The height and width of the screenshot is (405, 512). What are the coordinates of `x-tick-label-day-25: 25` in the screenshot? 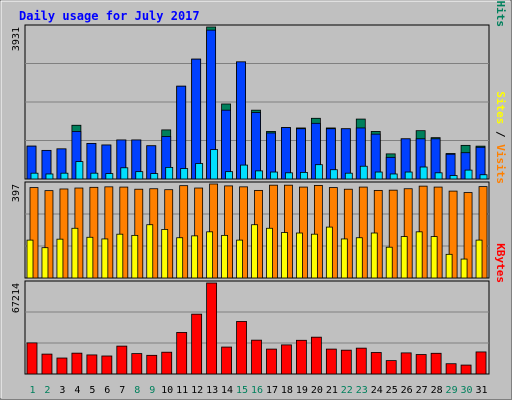 It's located at (392, 390).